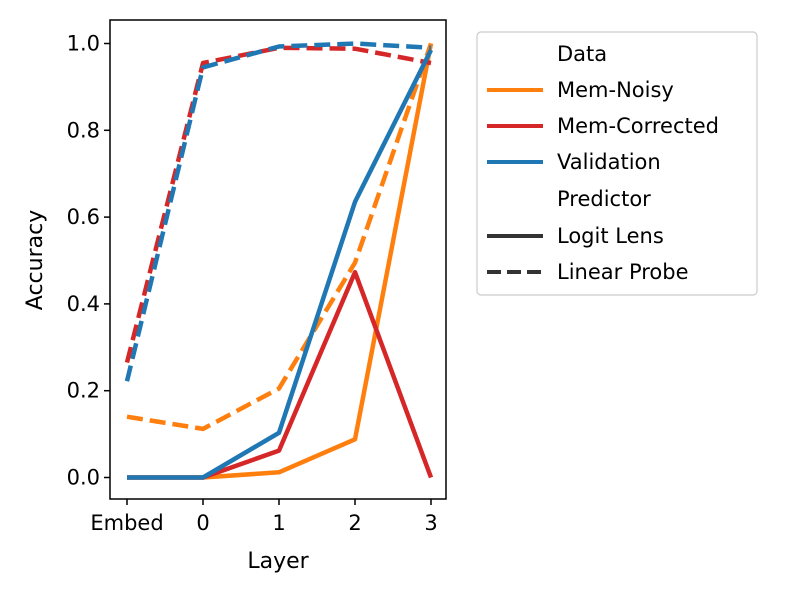 Image resolution: width=793 pixels, height=595 pixels. What do you see at coordinates (126, 523) in the screenshot?
I see `x-tick-label: Embed` at bounding box center [126, 523].